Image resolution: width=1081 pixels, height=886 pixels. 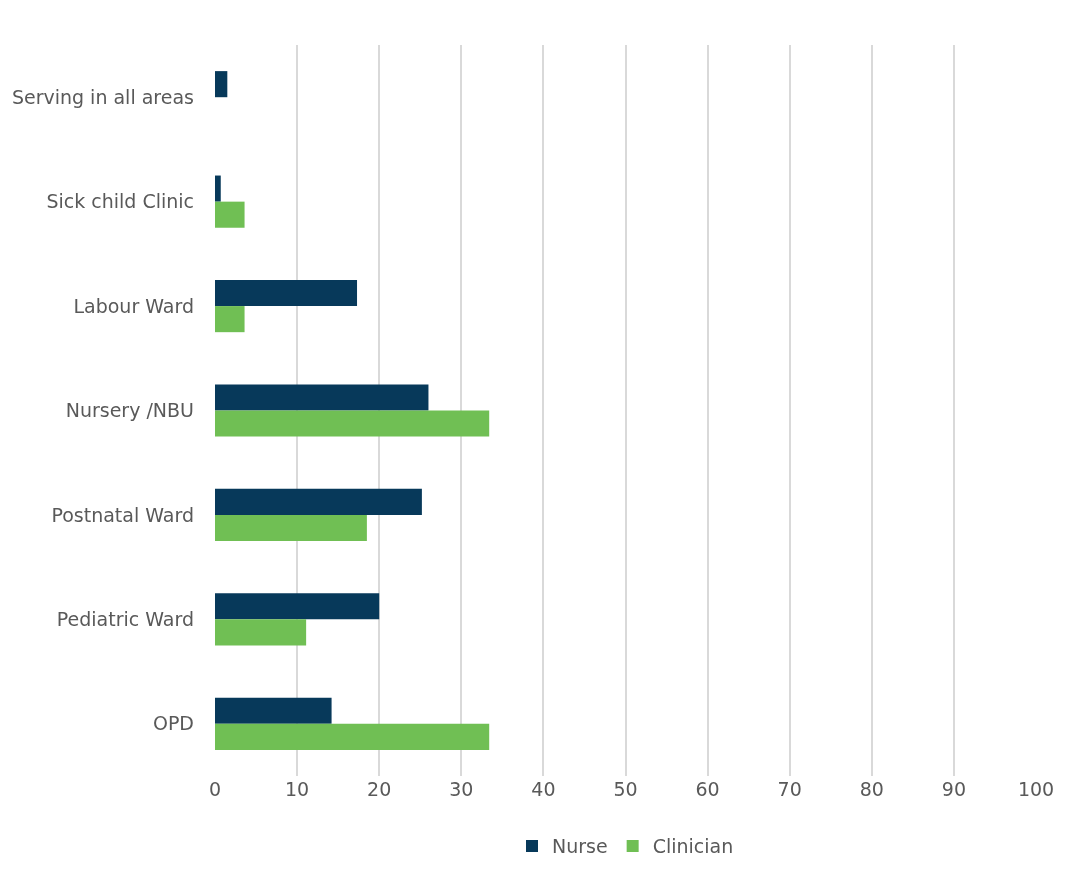 What do you see at coordinates (129, 410) in the screenshot?
I see `y-tick-label: Nursery /NBU` at bounding box center [129, 410].